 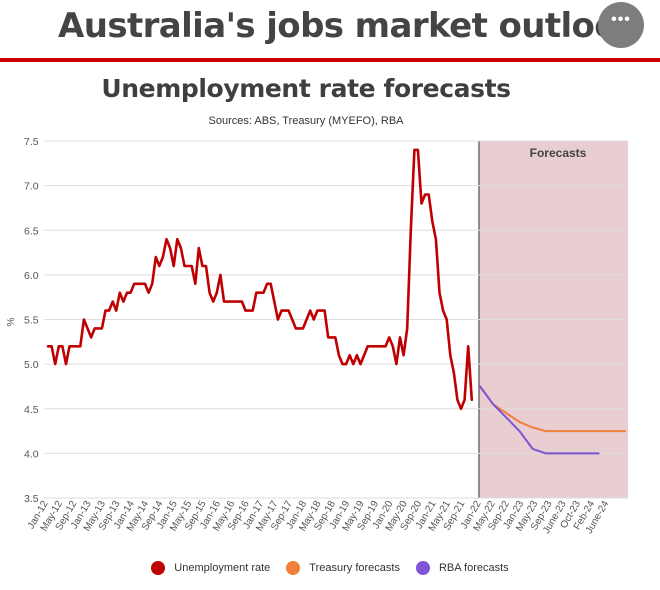 I want to click on legend-label-unemployment: Unemployment rate, so click(x=222, y=568).